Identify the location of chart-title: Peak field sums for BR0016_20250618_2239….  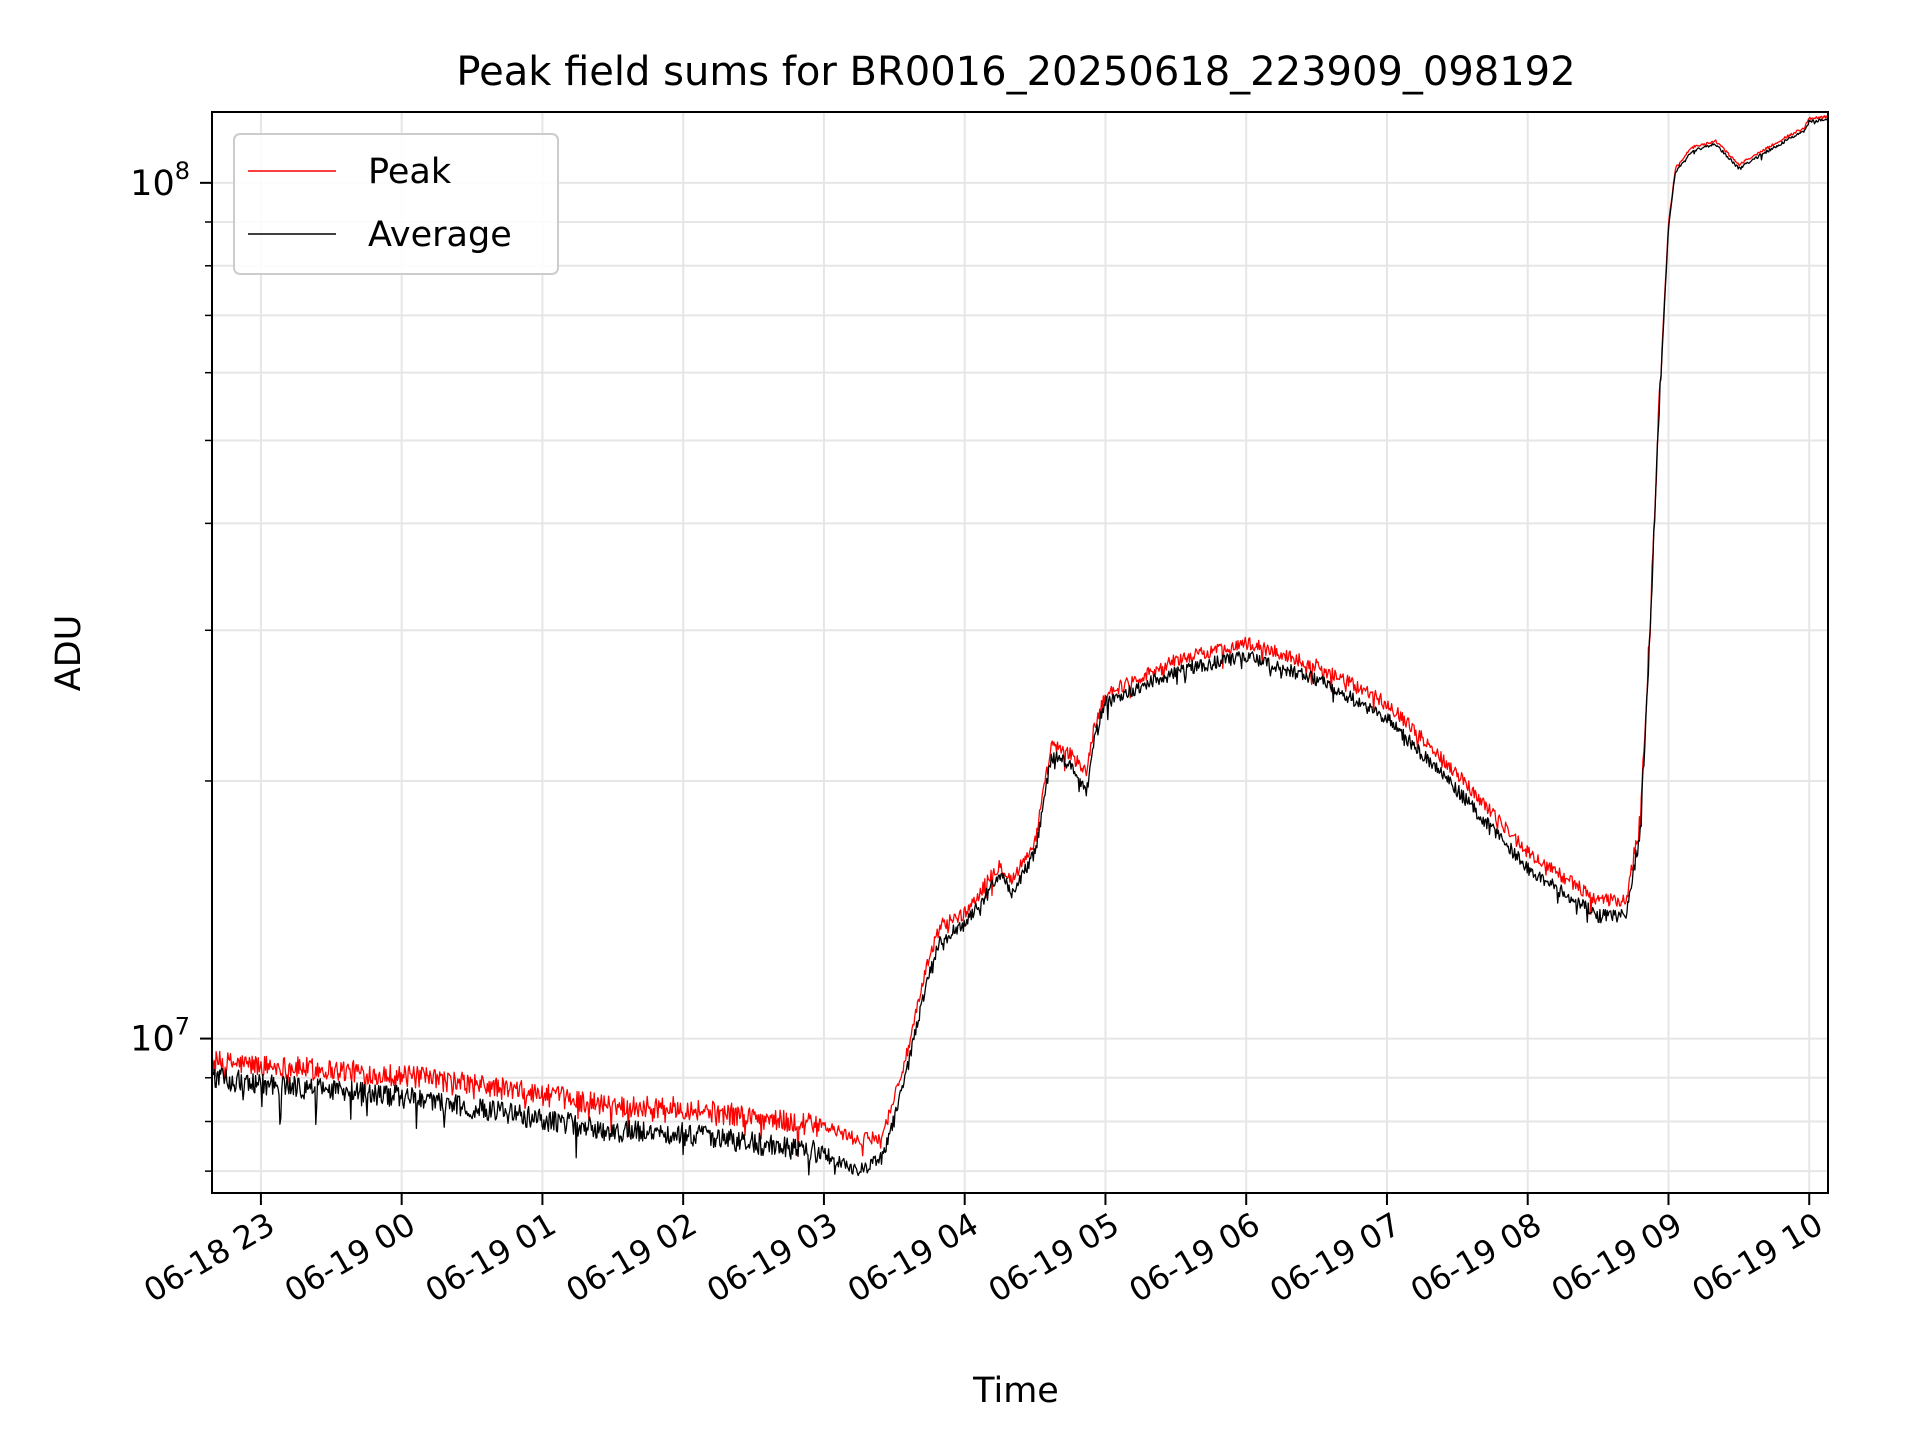
(1015, 72).